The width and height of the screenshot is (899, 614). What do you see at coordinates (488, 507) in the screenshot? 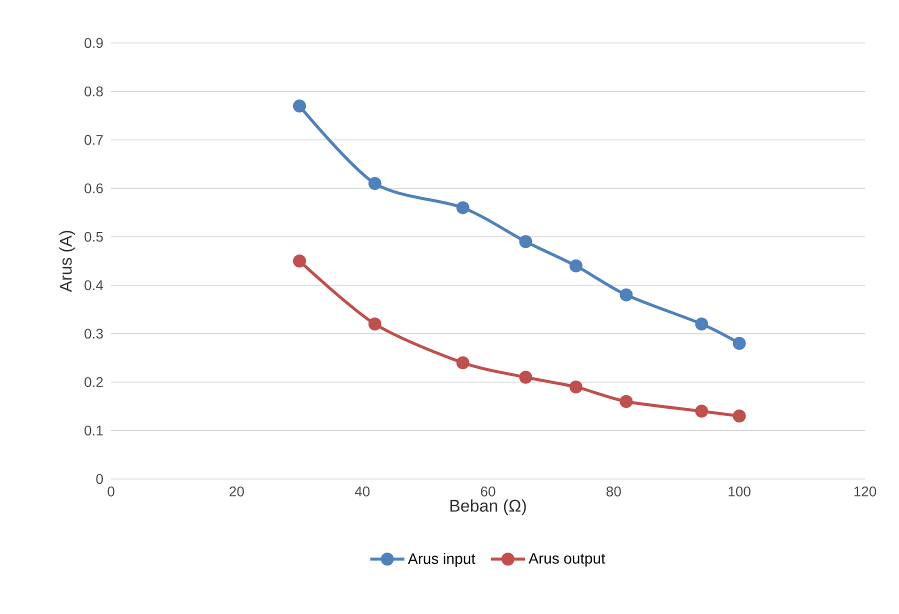
I see `x-axis-title: Beban (Ω)` at bounding box center [488, 507].